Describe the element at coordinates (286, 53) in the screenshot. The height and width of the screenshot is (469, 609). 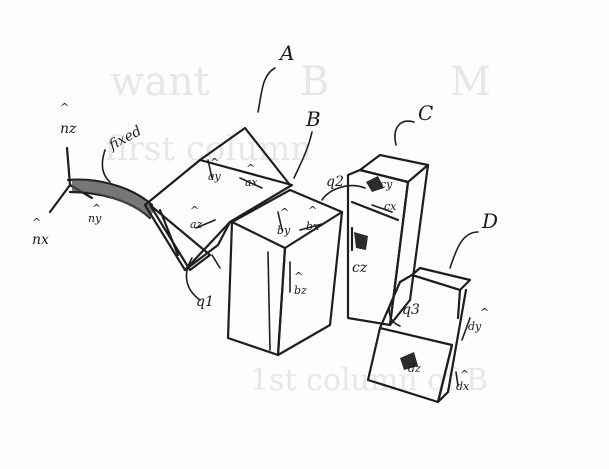
I see `body-a-label: A` at that location.